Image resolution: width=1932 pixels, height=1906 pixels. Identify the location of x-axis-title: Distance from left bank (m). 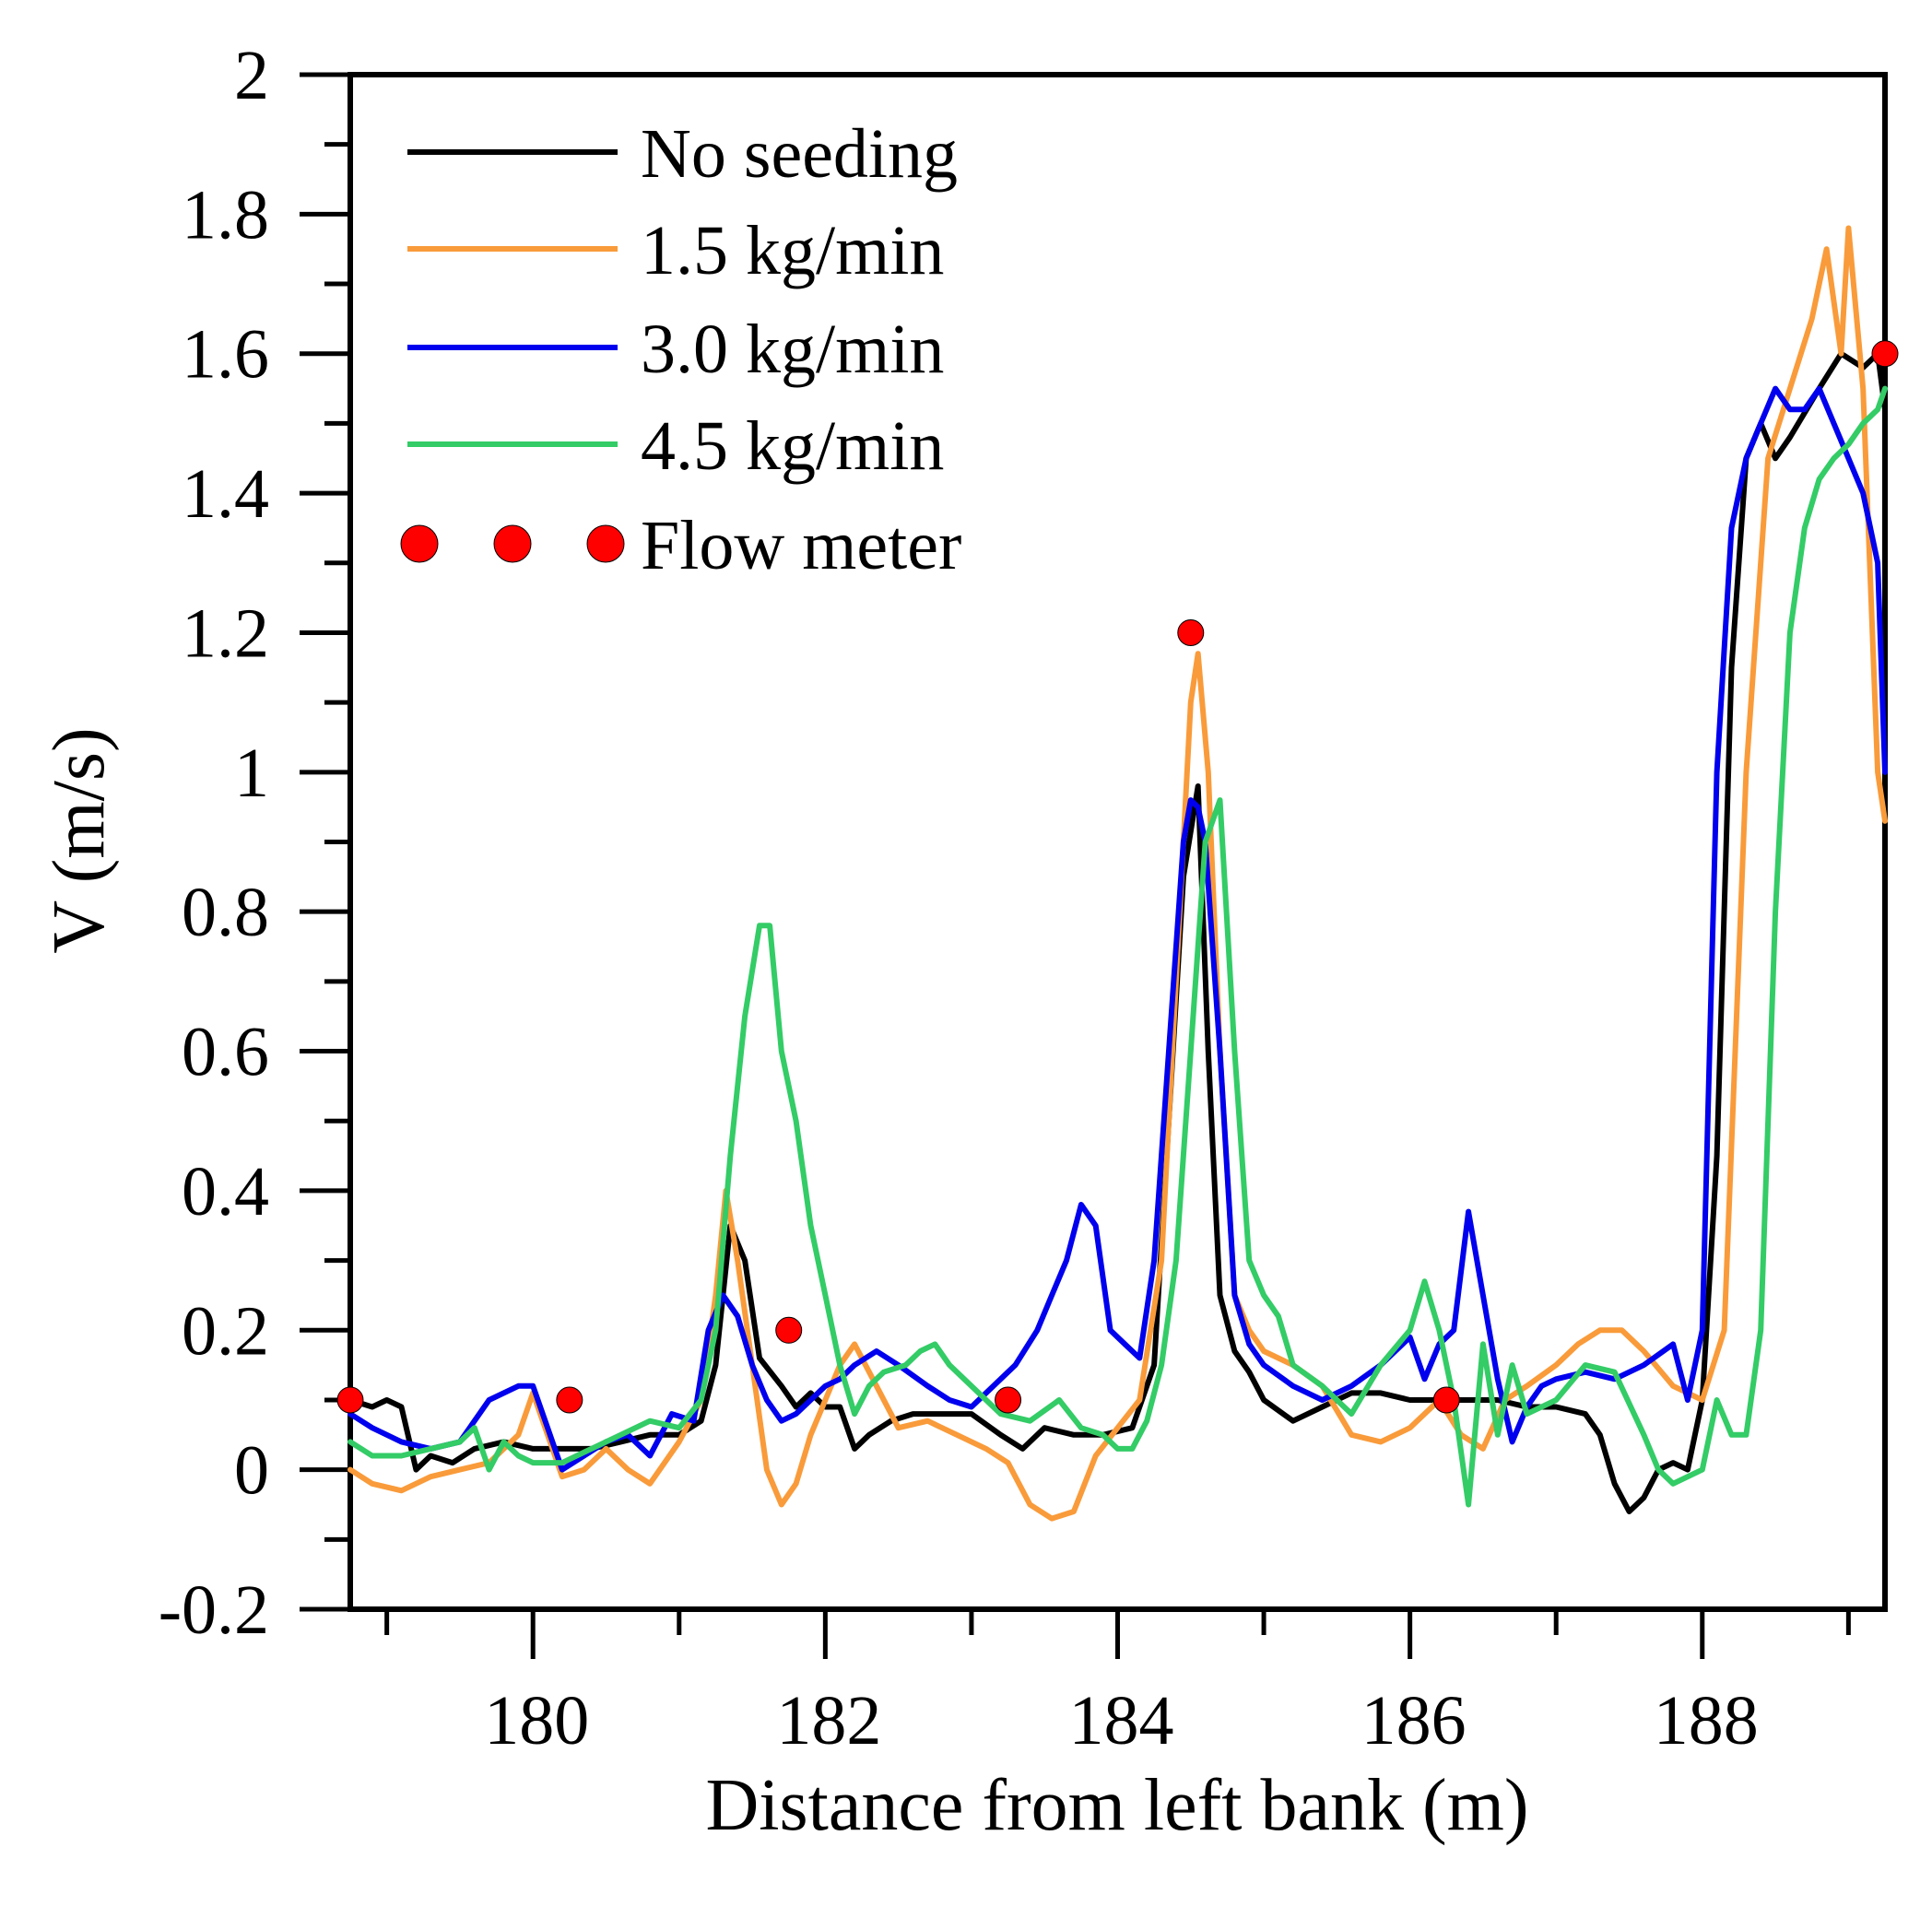
(1116, 1805).